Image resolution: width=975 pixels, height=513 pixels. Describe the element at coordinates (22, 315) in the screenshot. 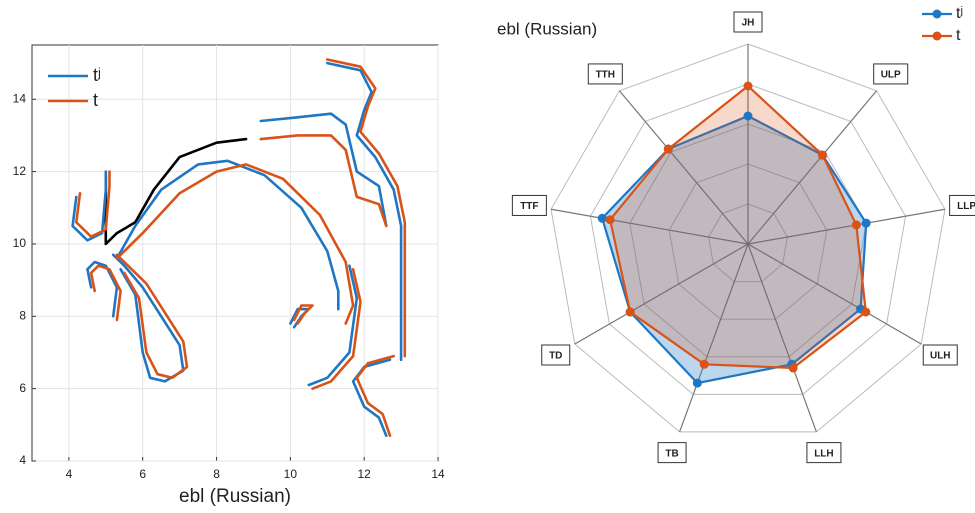

I see `y-tick-label: 8` at that location.